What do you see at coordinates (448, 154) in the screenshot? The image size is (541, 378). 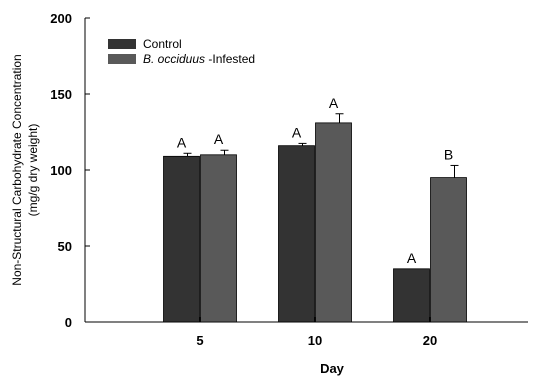 I see `significance-label: B` at bounding box center [448, 154].